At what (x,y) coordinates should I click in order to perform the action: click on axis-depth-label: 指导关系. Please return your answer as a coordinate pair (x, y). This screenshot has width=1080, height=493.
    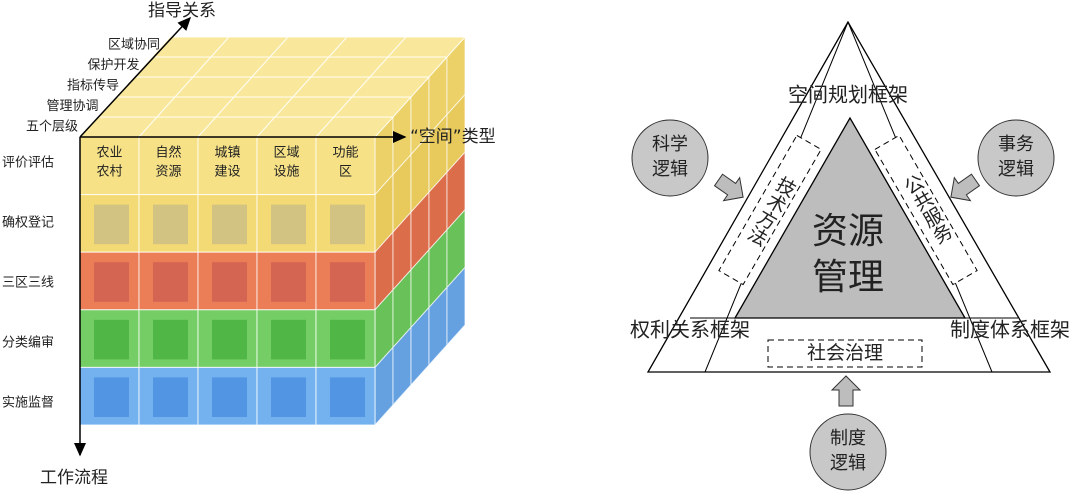
    Looking at the image, I should click on (182, 11).